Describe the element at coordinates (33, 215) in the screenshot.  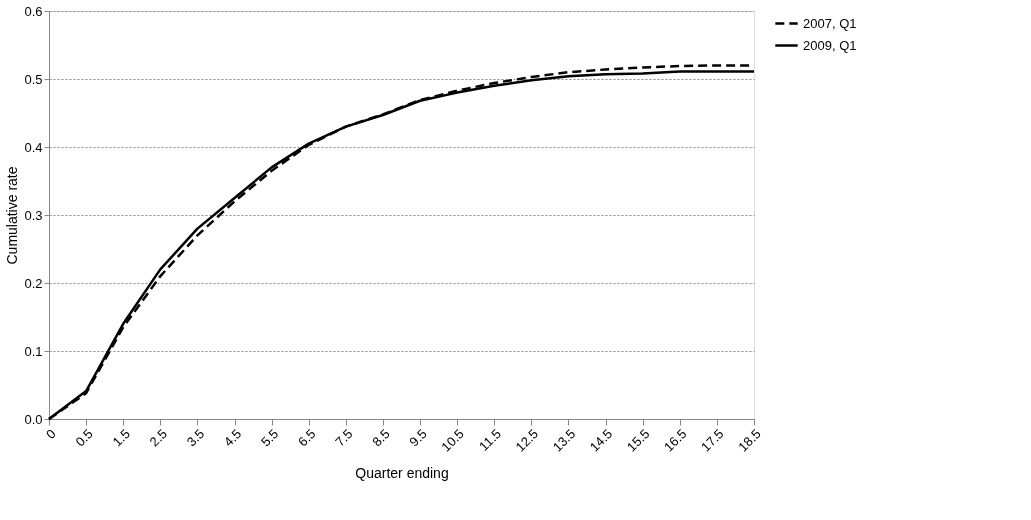
I see `y-tick-label: 0.3` at that location.